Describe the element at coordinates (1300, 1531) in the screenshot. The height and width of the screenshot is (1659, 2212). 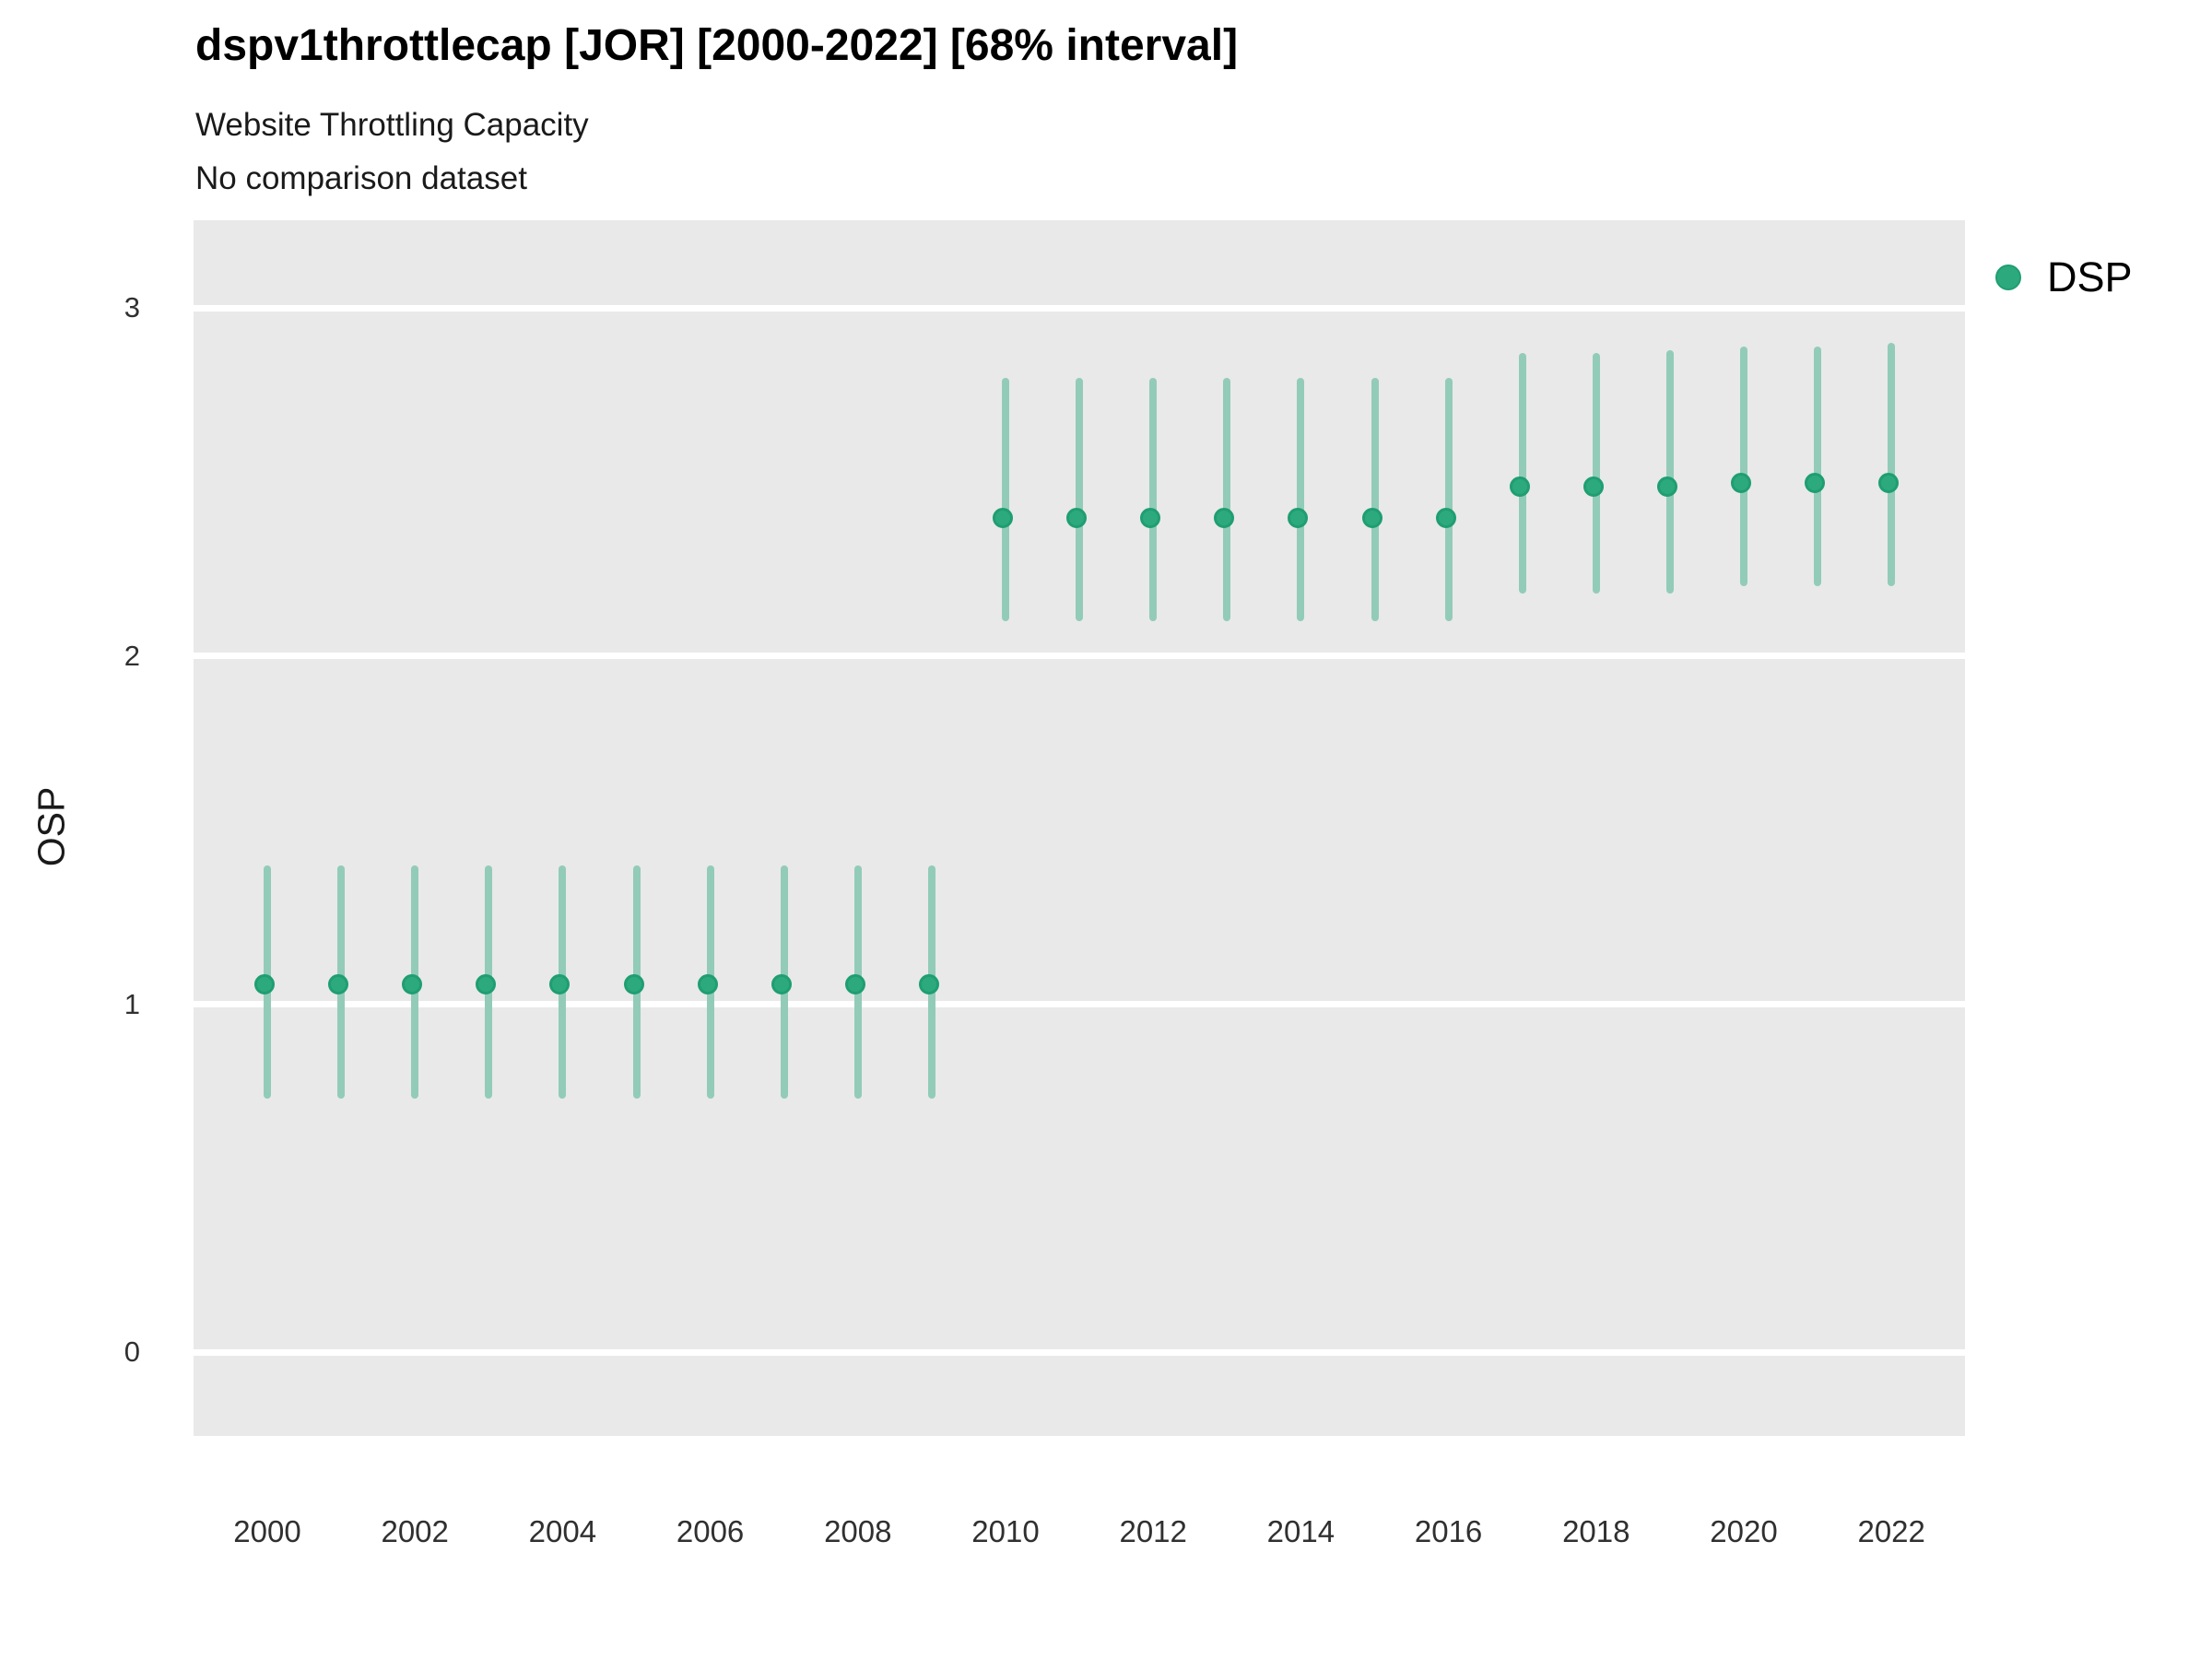
I see `x-tick-label-2014: 2014` at that location.